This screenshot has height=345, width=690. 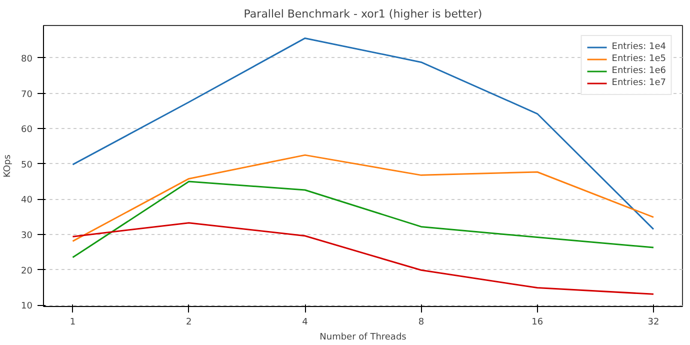 What do you see at coordinates (654, 323) in the screenshot?
I see `x-tick-label: 32` at bounding box center [654, 323].